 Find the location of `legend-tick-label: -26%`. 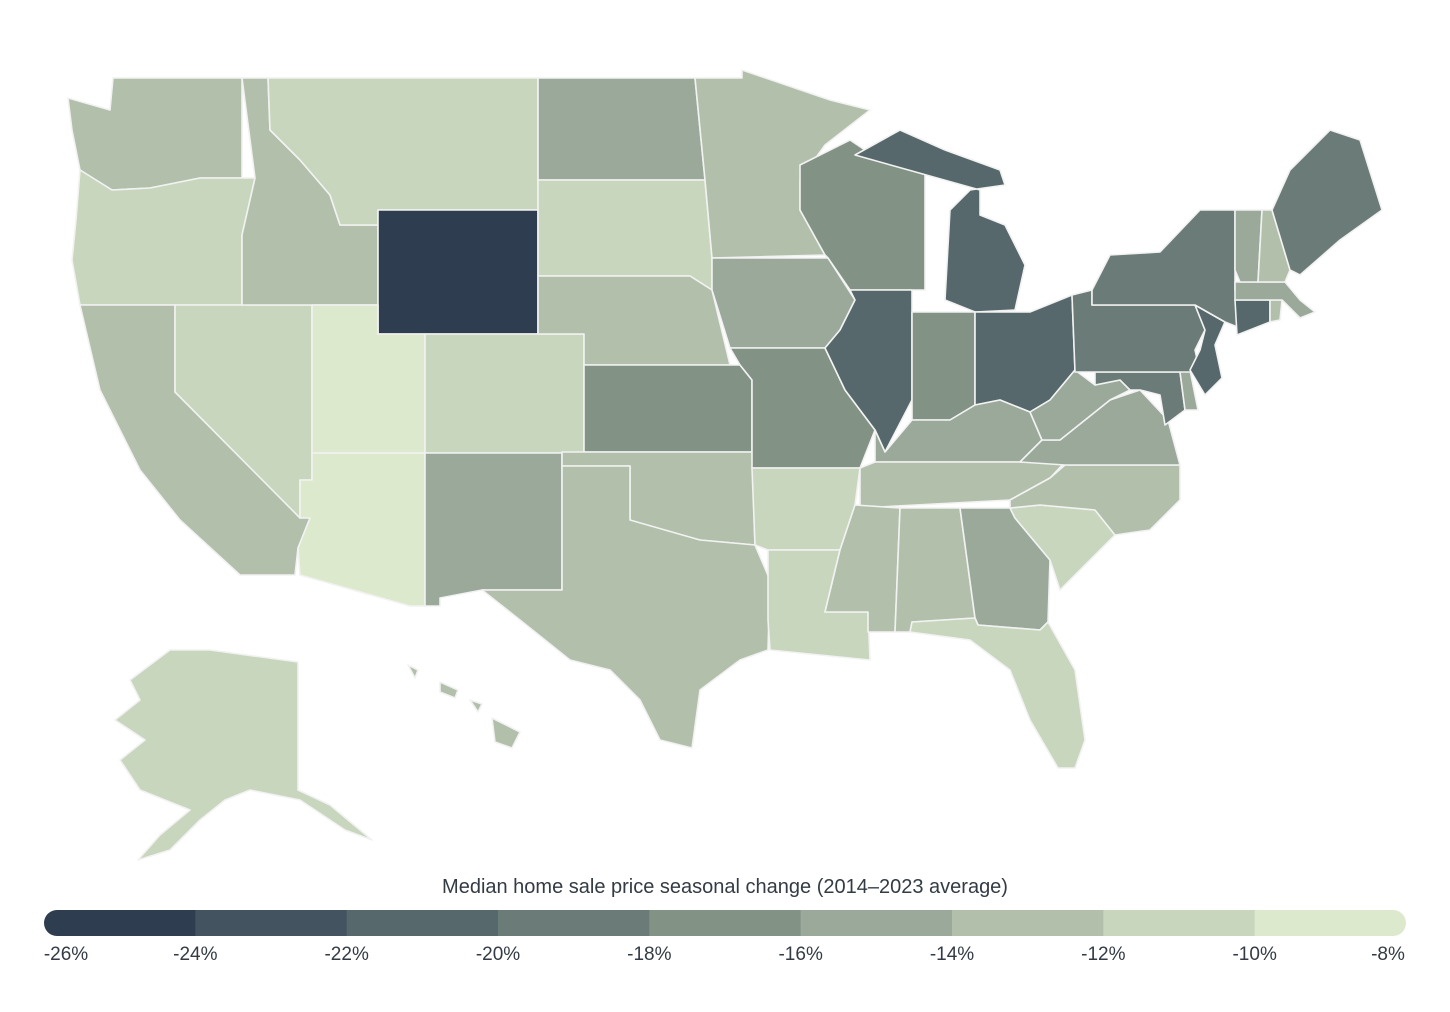

legend-tick-label: -26% is located at coordinates (66, 954).